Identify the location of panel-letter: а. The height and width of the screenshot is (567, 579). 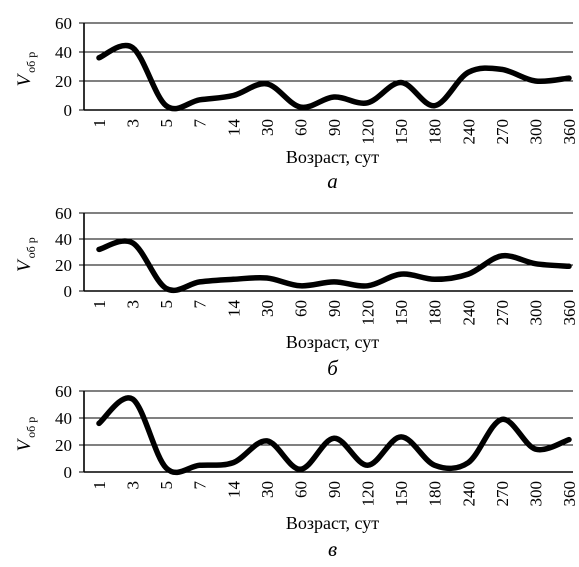
(332, 181).